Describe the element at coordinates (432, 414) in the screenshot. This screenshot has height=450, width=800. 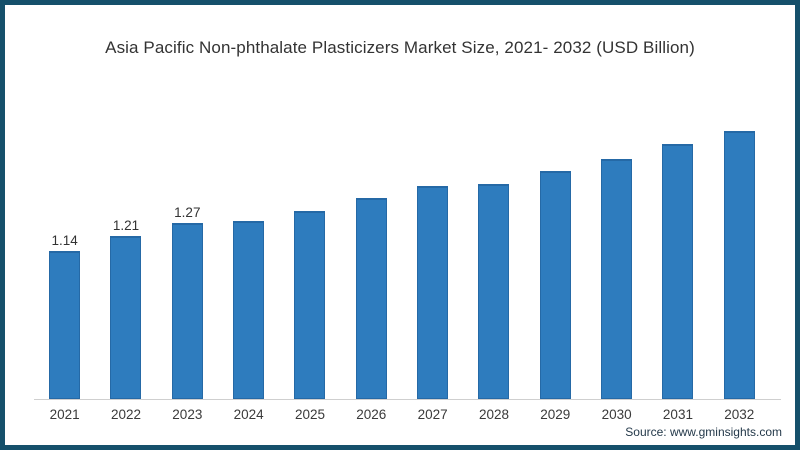
I see `x-tick-label: 2027` at that location.